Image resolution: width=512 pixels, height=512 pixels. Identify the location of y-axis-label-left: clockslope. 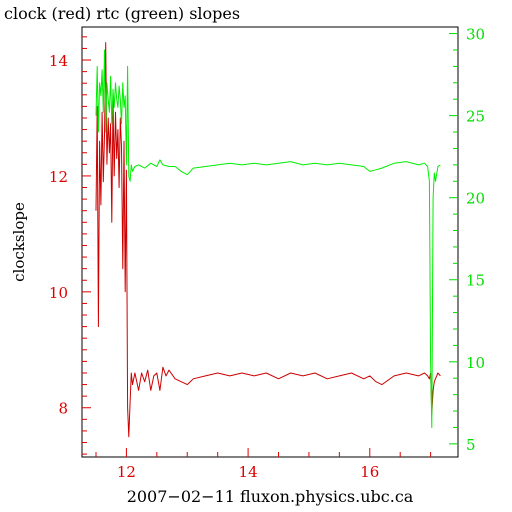
(19, 242).